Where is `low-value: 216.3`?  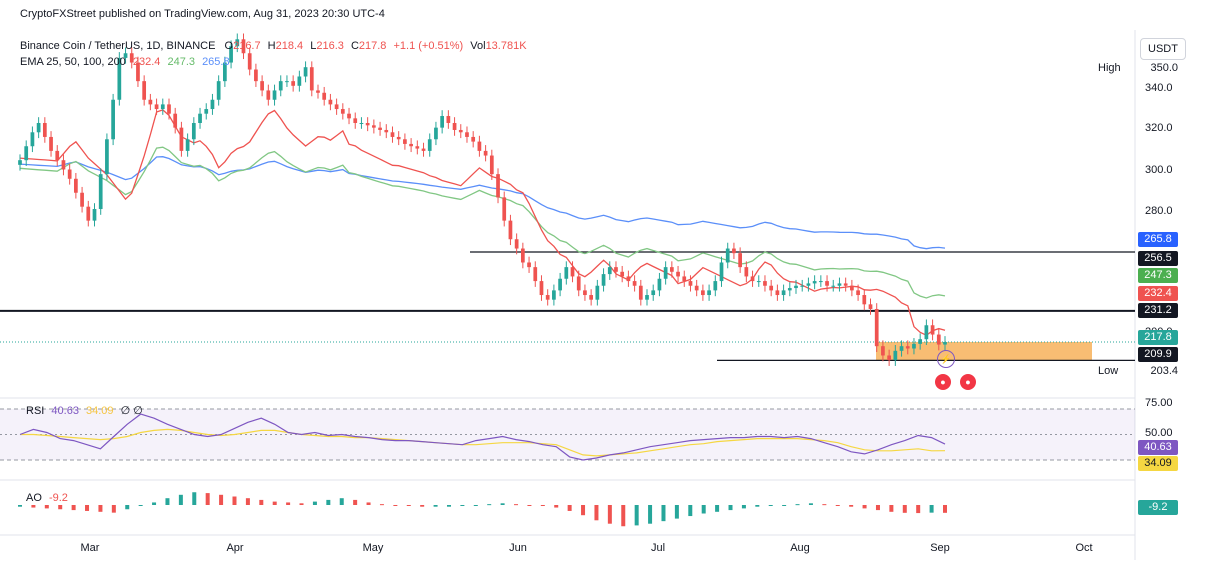 low-value: 216.3 is located at coordinates (330, 46).